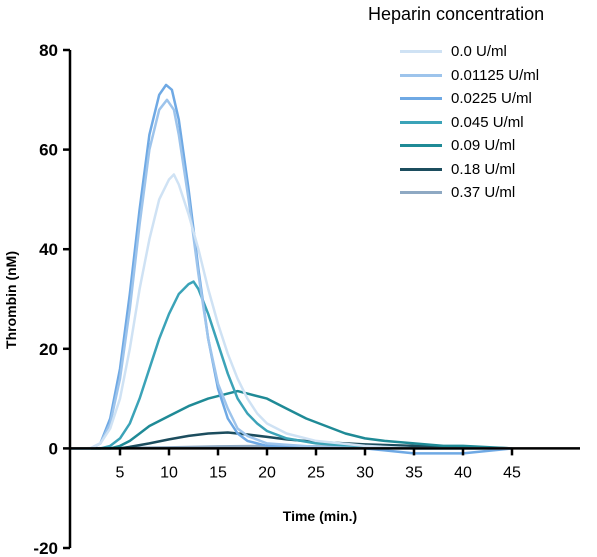 The width and height of the screenshot is (597, 557). I want to click on legend-label: 0.0225 U/ml, so click(491, 99).